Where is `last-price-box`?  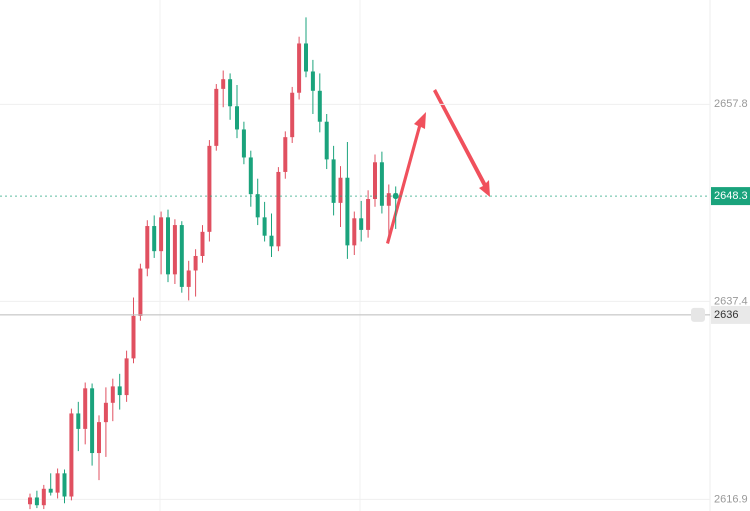 last-price-box is located at coordinates (730, 196).